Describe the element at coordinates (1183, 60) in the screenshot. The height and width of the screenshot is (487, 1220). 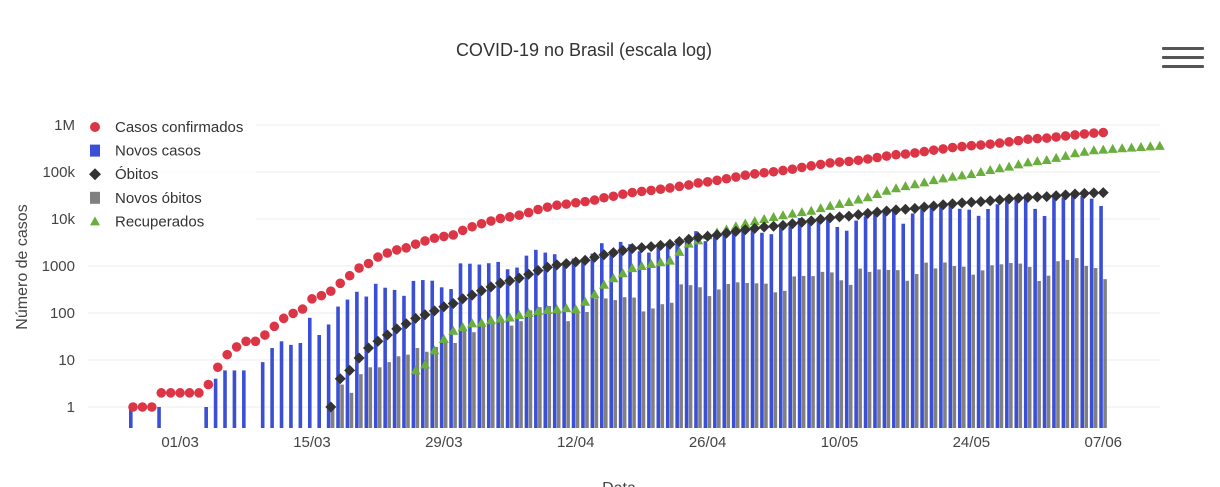
I see `hamburger-menu-icon` at that location.